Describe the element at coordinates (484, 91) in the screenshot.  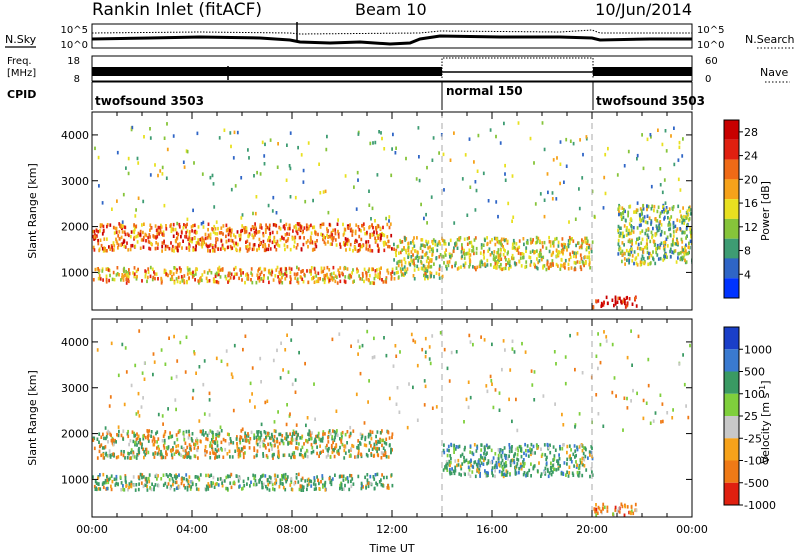
I see `cpid-segment-label-2: normal 150` at that location.